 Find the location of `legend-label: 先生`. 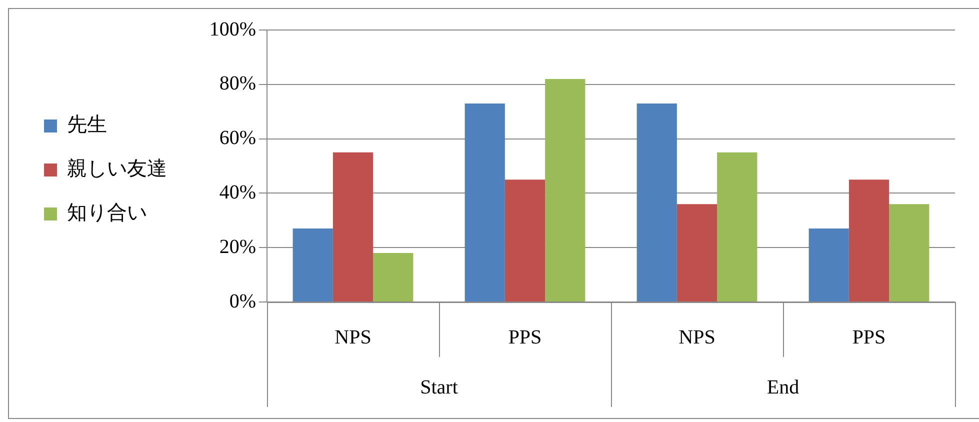

legend-label: 先生 is located at coordinates (87, 124).